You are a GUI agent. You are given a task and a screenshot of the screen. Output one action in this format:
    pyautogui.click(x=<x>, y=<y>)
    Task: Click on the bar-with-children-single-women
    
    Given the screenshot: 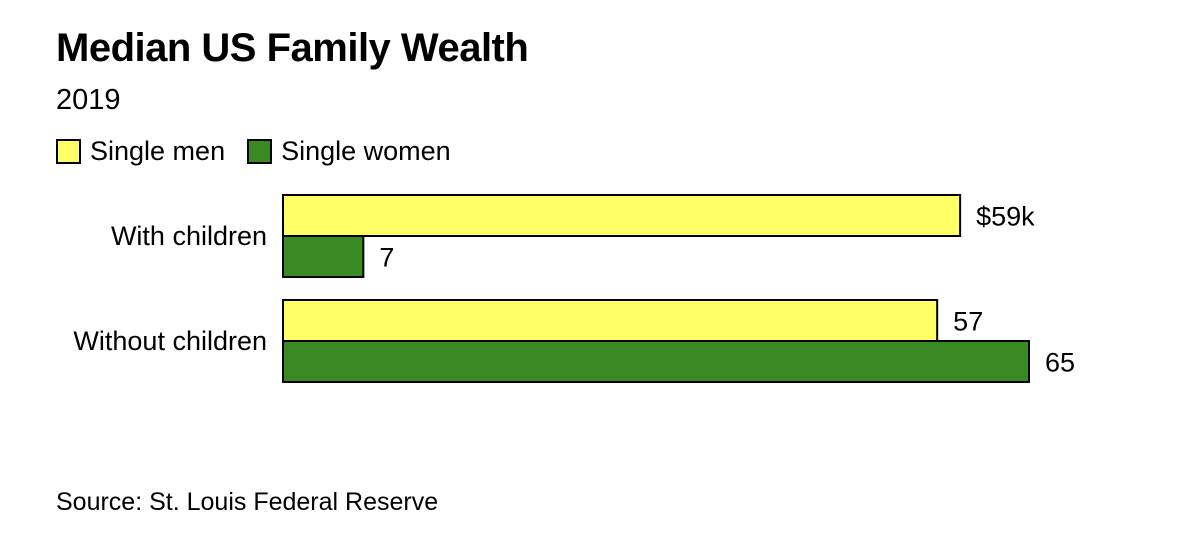 What is the action you would take?
    pyautogui.click(x=323, y=256)
    